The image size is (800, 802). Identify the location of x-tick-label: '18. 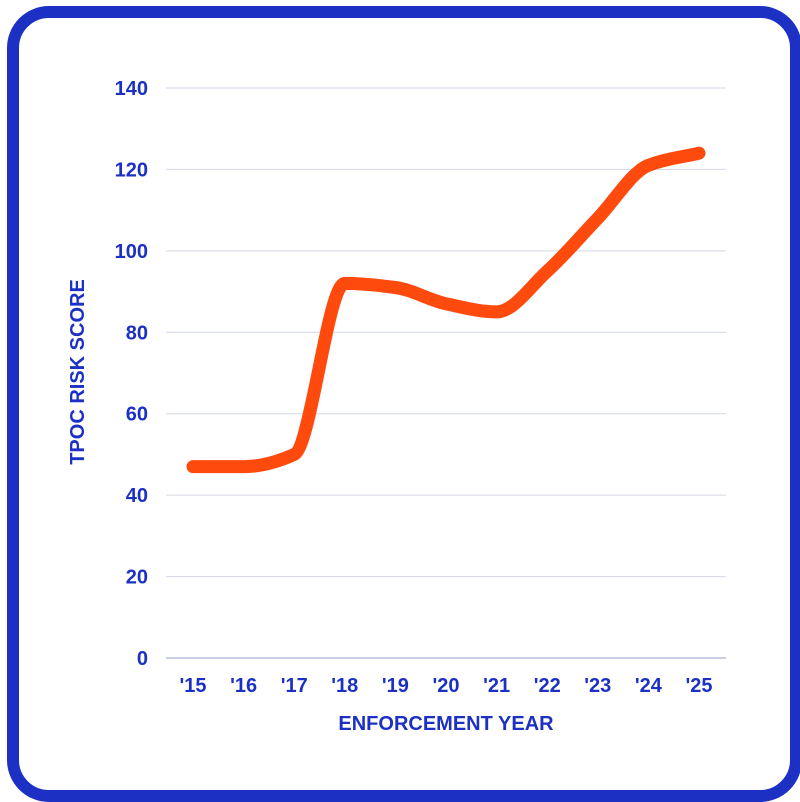
(344, 686).